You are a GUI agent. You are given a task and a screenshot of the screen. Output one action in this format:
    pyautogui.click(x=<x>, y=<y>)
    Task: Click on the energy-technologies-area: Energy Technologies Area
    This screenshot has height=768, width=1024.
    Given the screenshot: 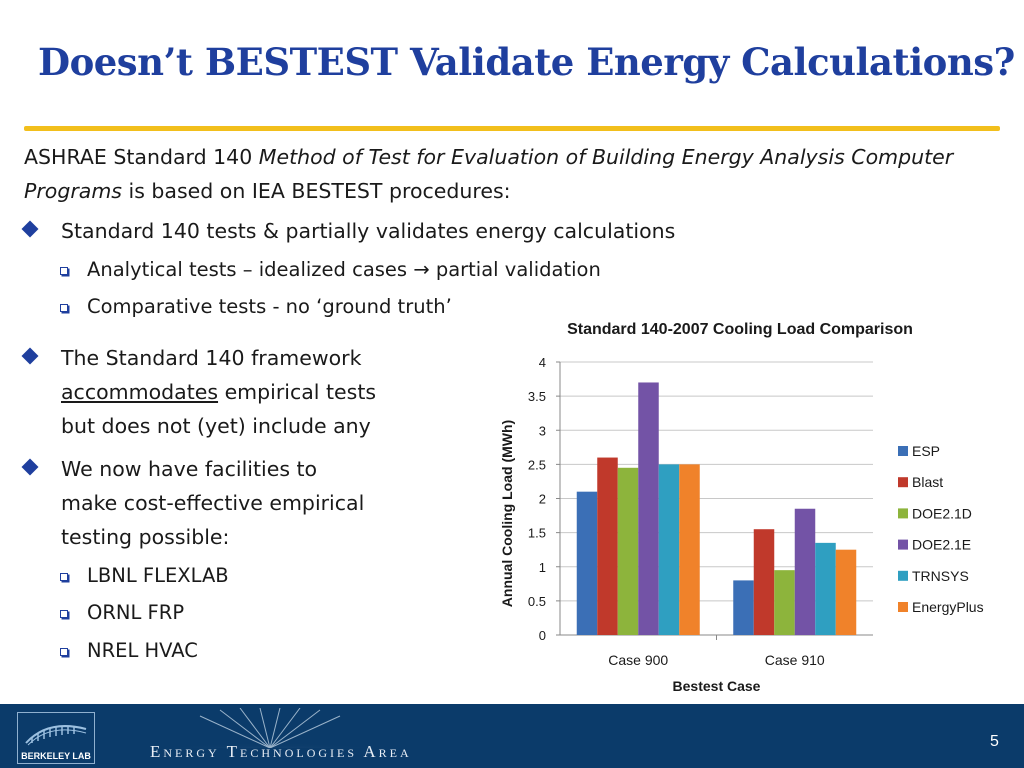 What is the action you would take?
    pyautogui.click(x=281, y=751)
    